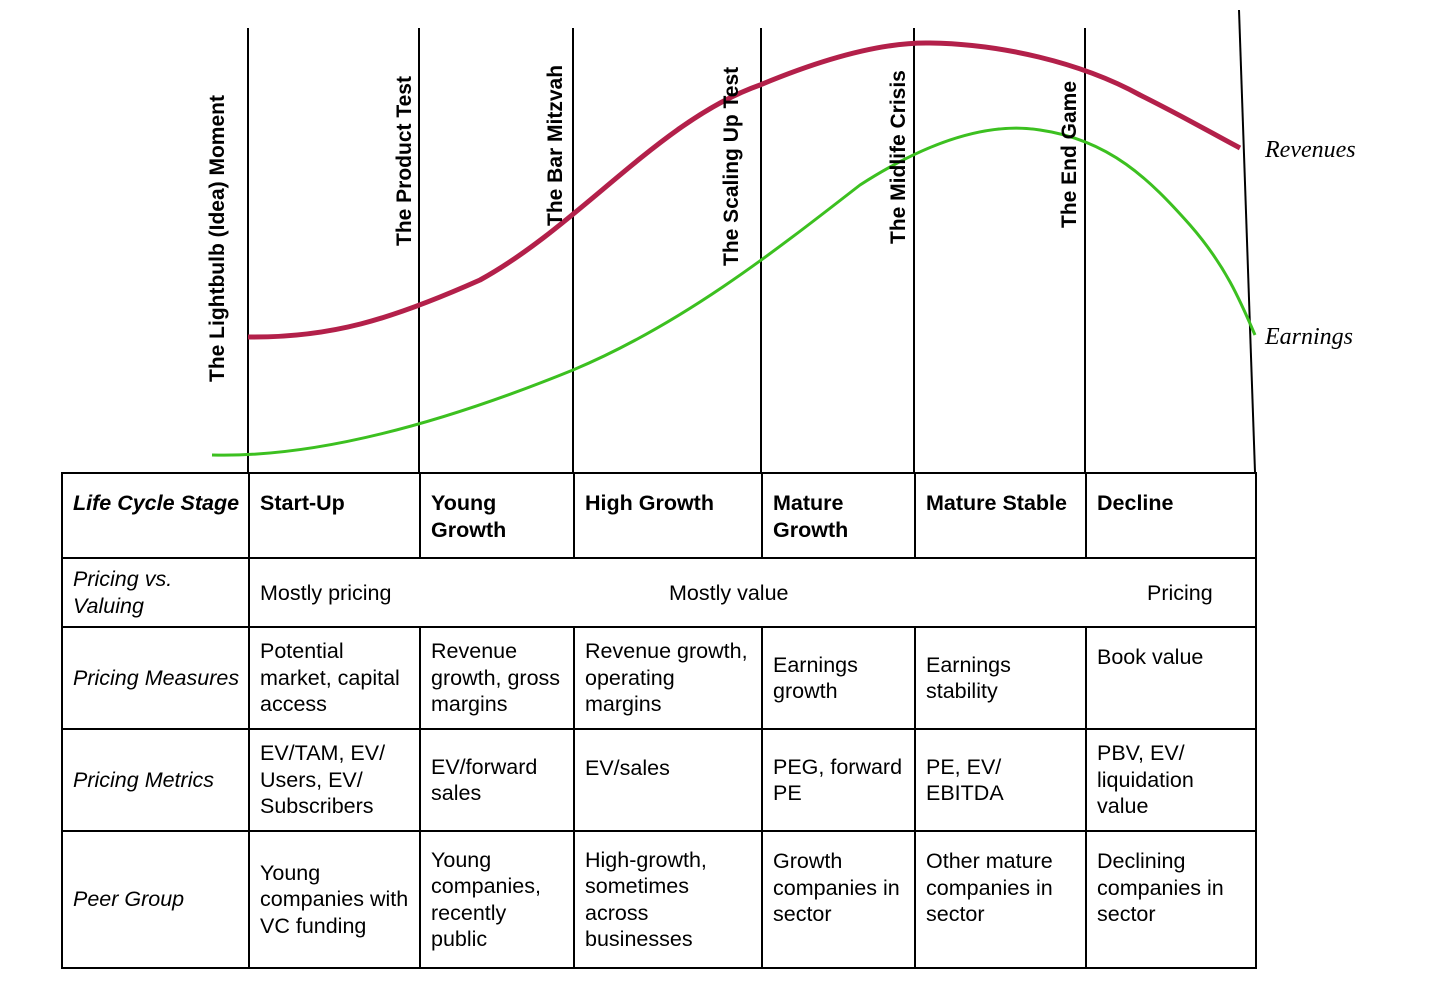  I want to click on row-header-pricing-vs-valuing: Pricing vs. Valuing, so click(155, 592).